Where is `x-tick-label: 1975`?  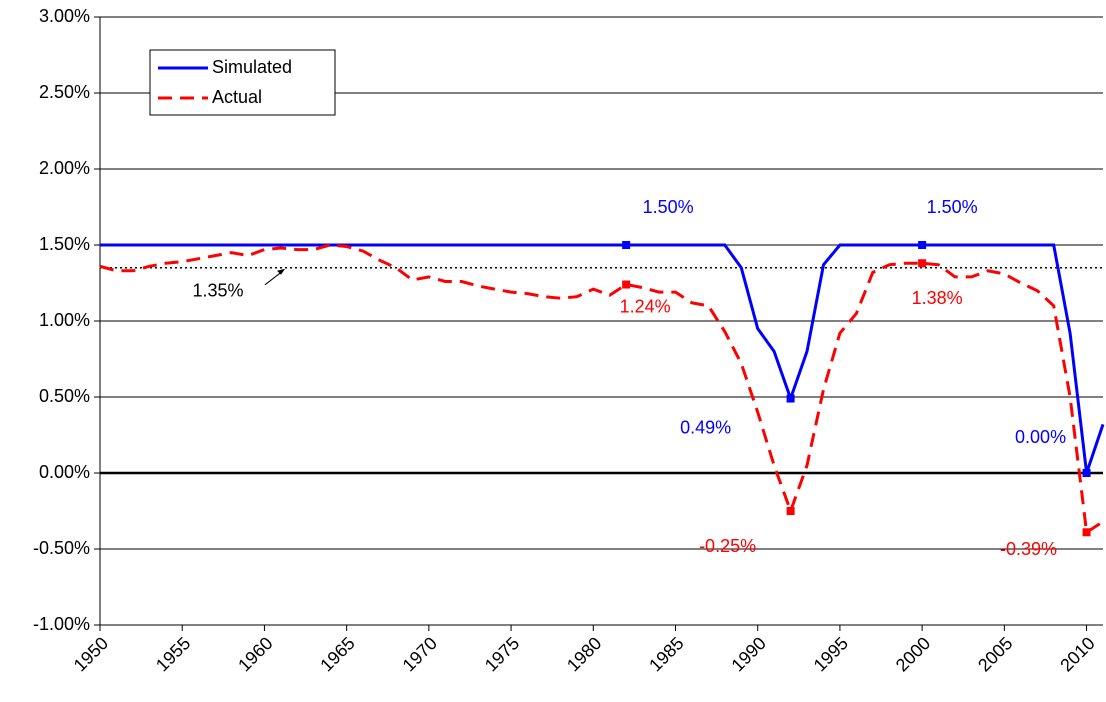 x-tick-label: 1975 is located at coordinates (502, 654).